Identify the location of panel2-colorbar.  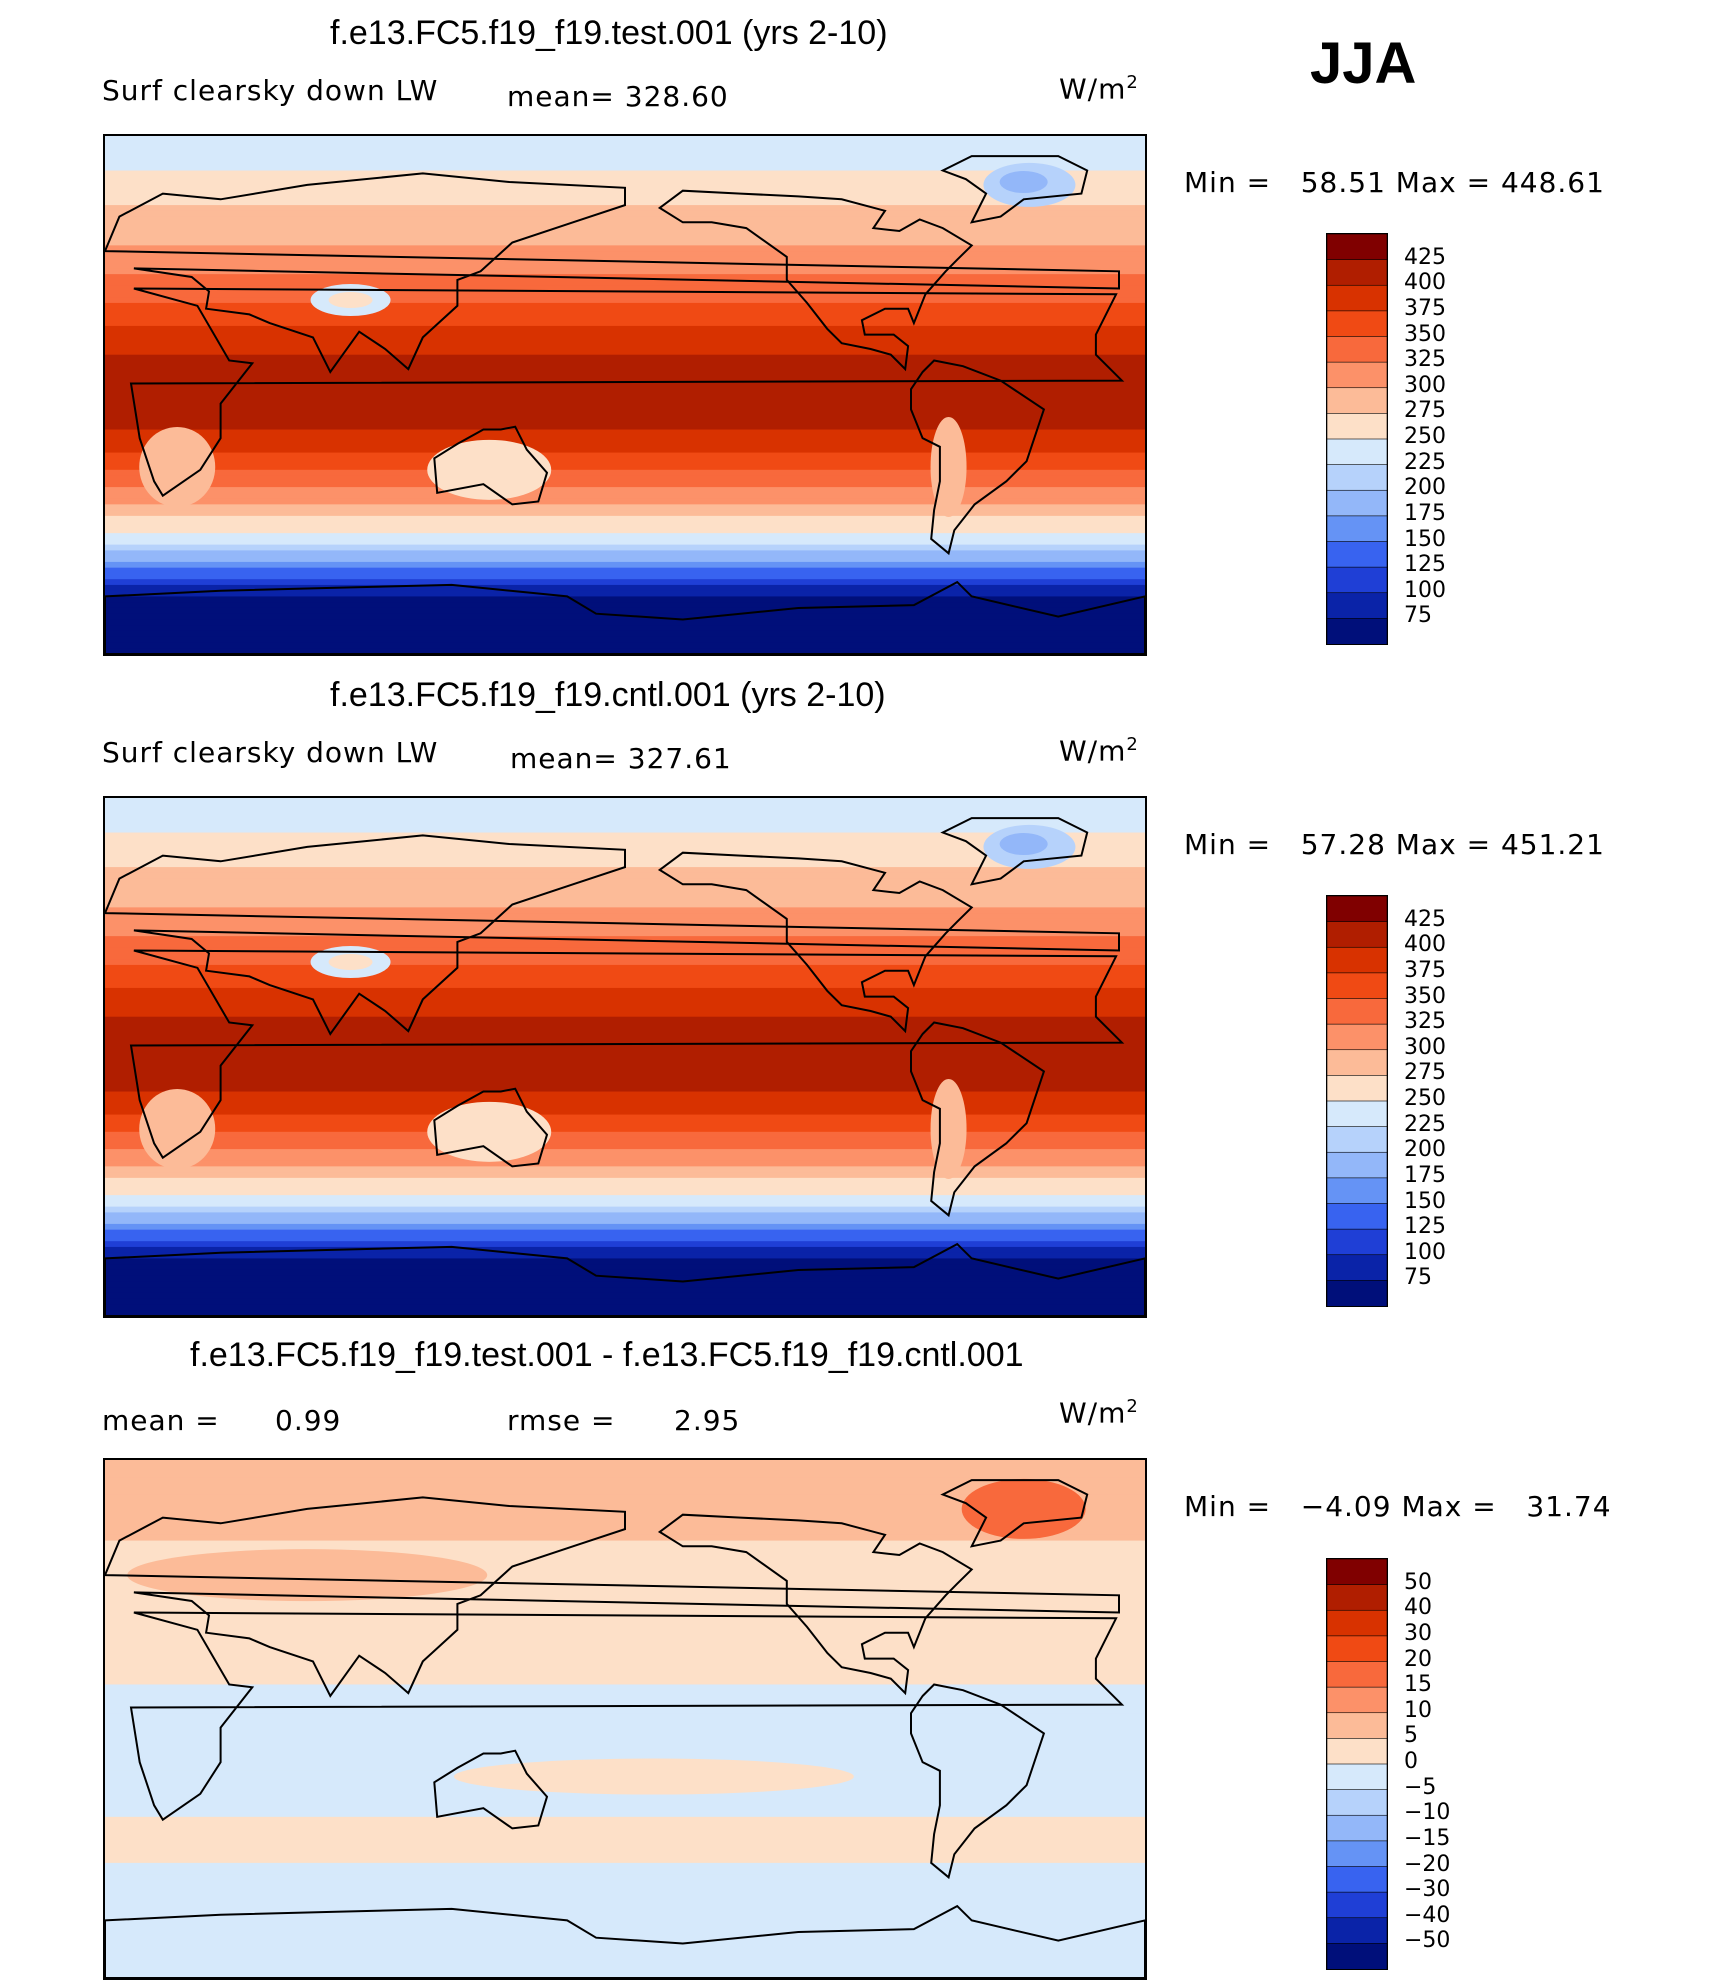
(1357, 1101).